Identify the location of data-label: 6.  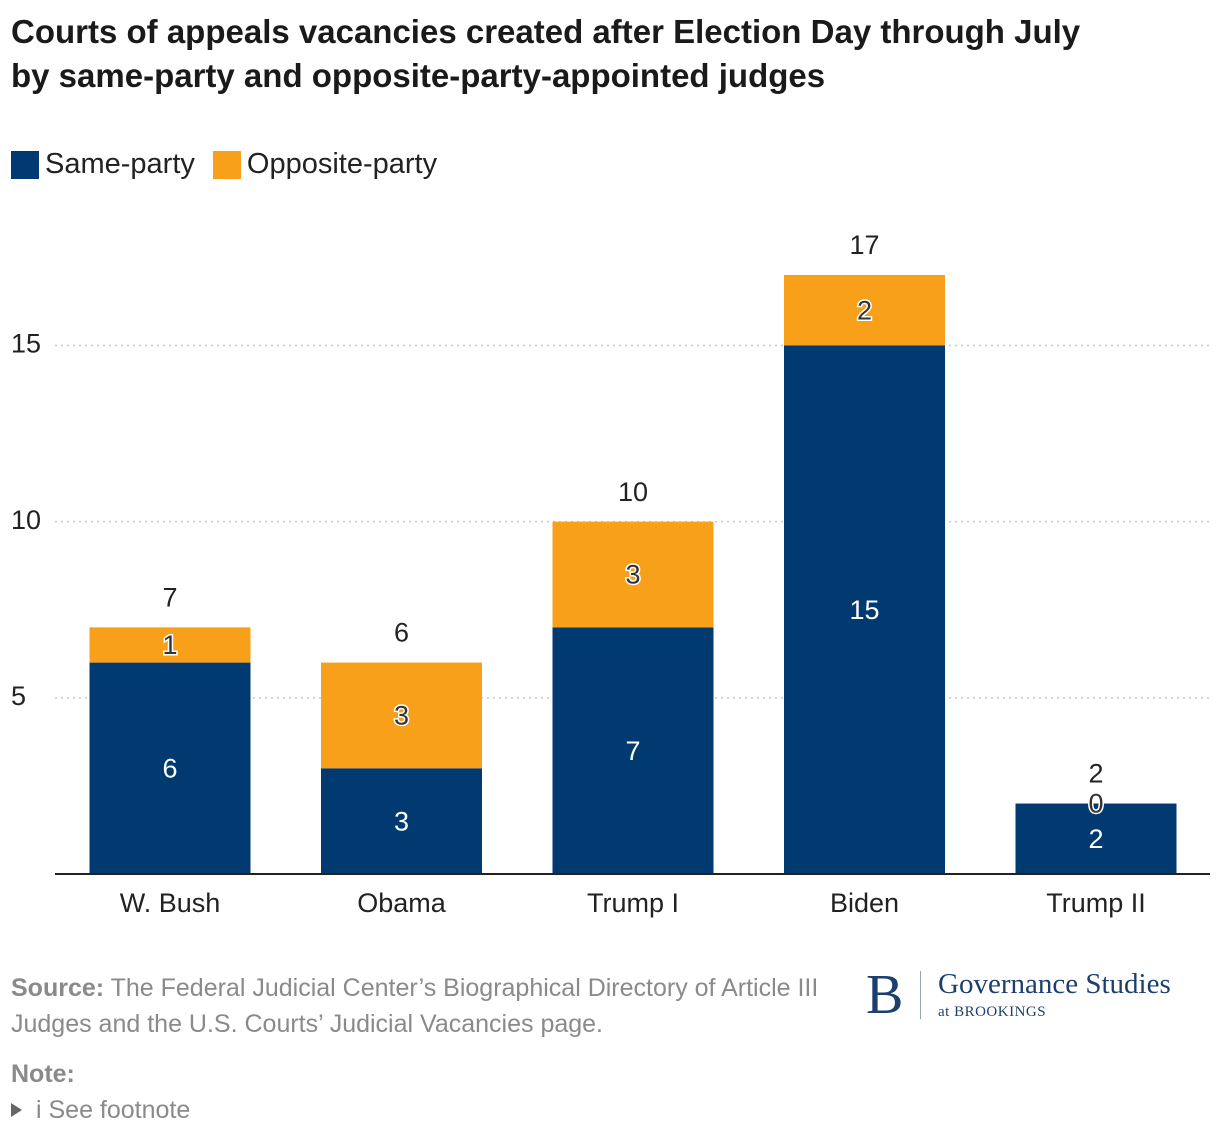
(169, 768).